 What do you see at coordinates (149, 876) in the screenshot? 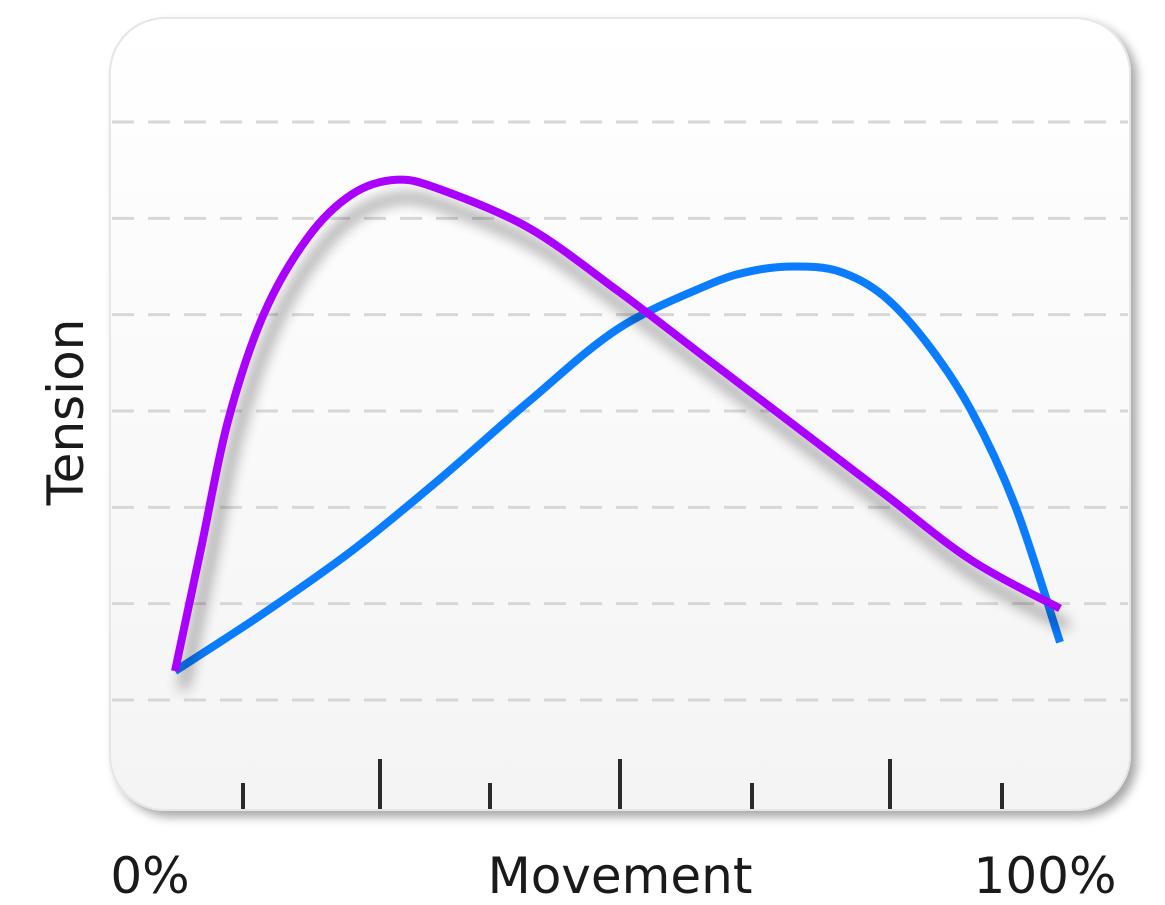
I see `x-tick-label-start: 0%` at bounding box center [149, 876].